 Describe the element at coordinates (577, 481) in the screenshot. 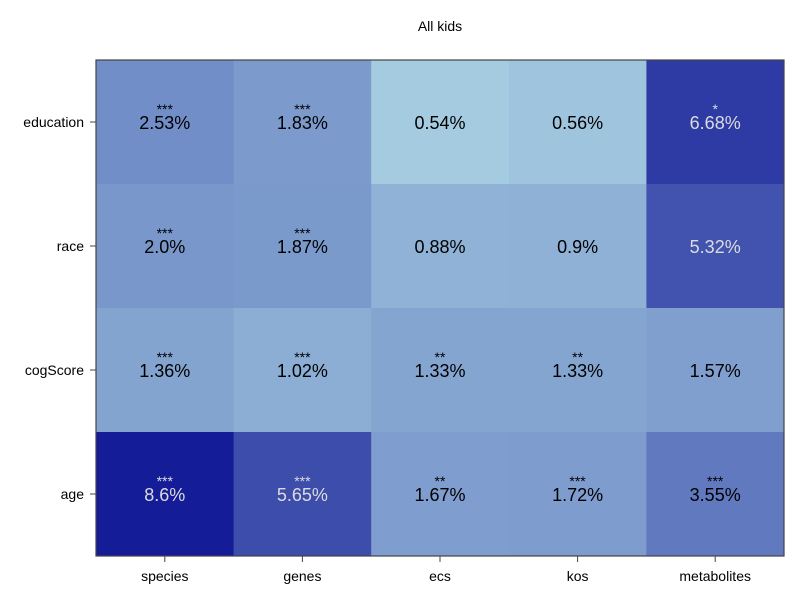

I see `cell-significance-age-kos: ***` at that location.